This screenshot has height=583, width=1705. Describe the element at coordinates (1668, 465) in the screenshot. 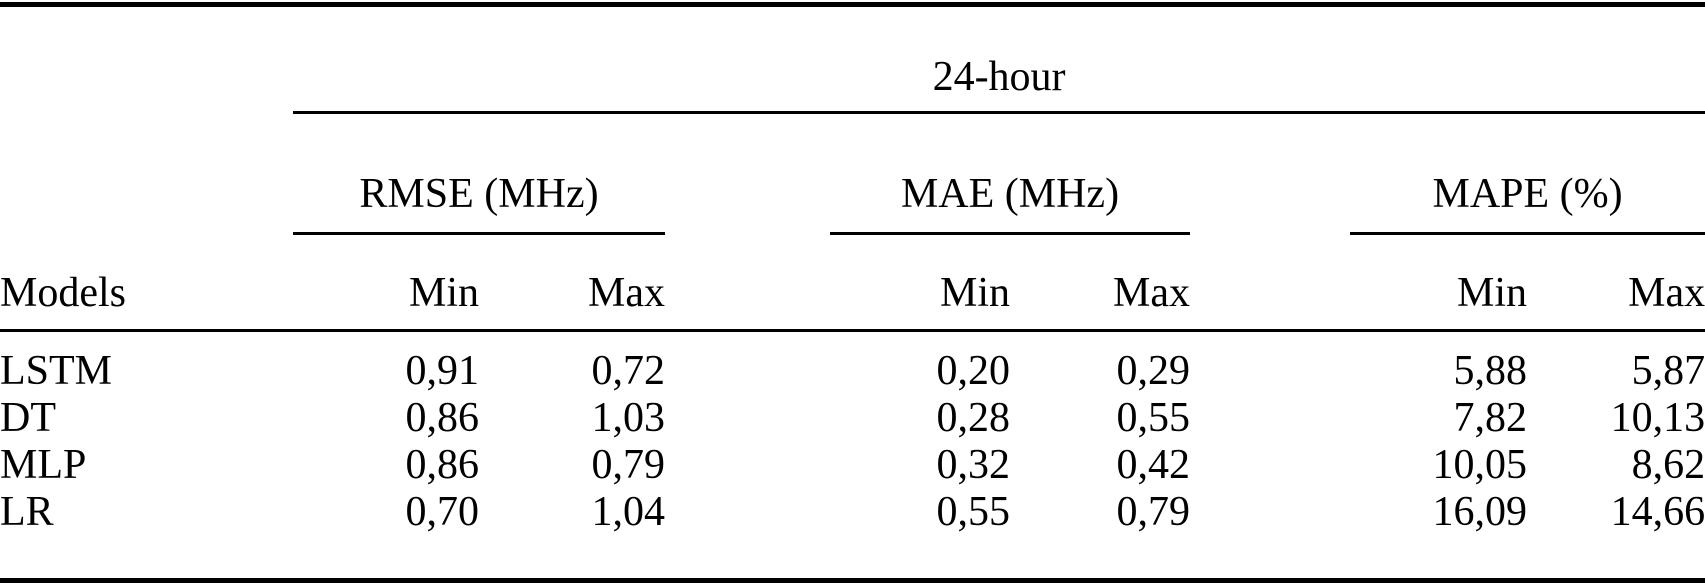

I see `mape-max-value: 8,62` at that location.